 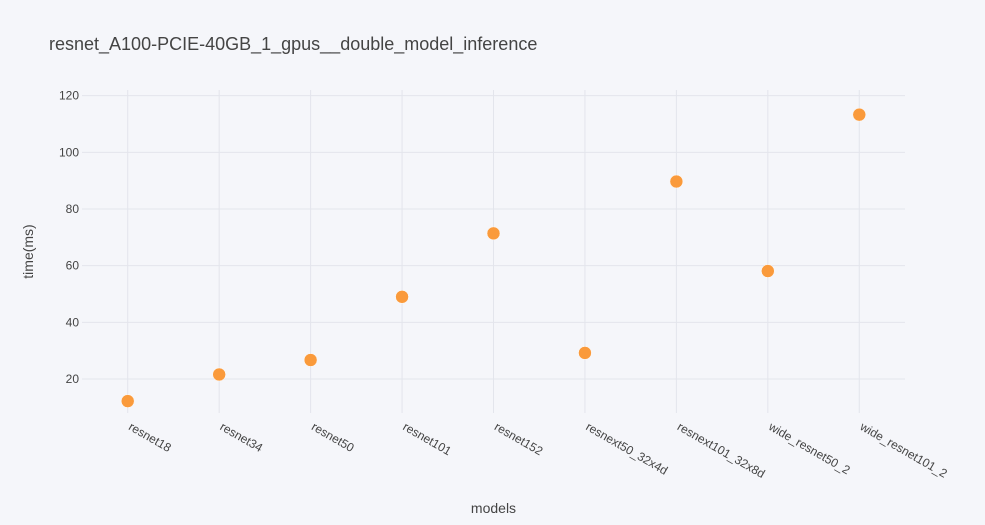 What do you see at coordinates (28, 251) in the screenshot?
I see `y-axis-title: time(ms)` at bounding box center [28, 251].